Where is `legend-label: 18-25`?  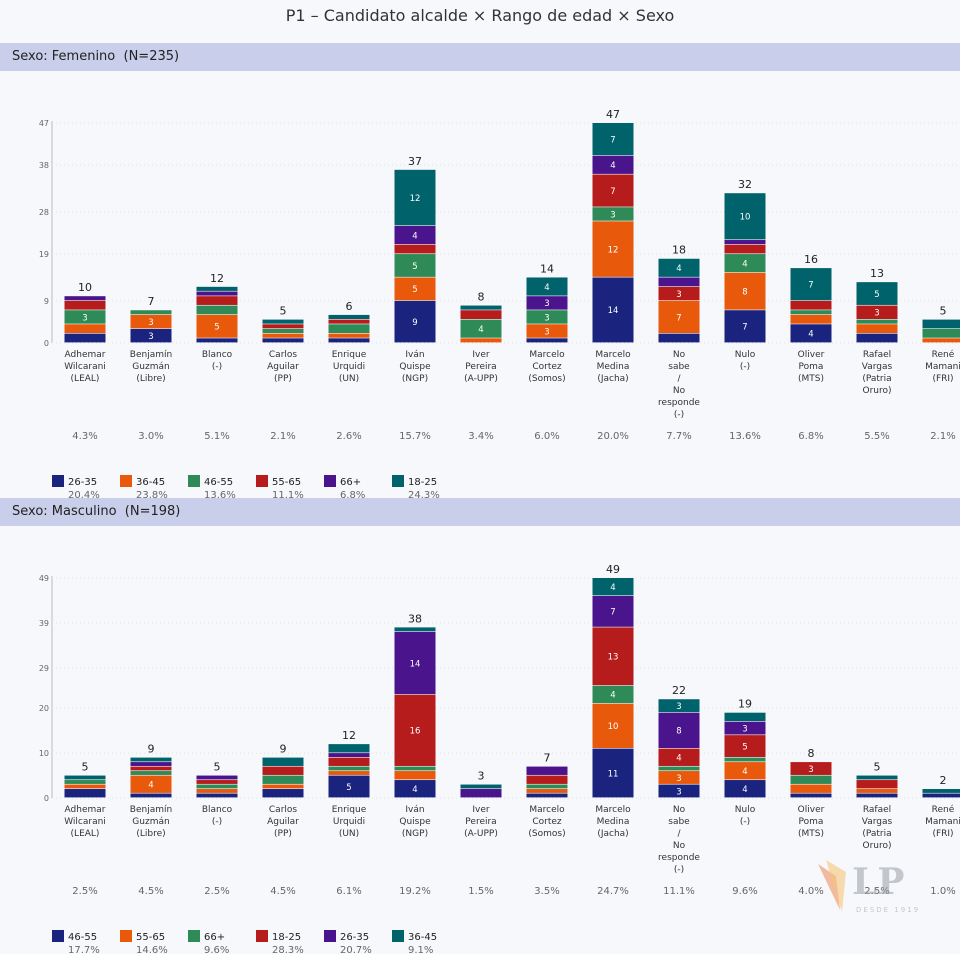
legend-label: 18-25 is located at coordinates (422, 482).